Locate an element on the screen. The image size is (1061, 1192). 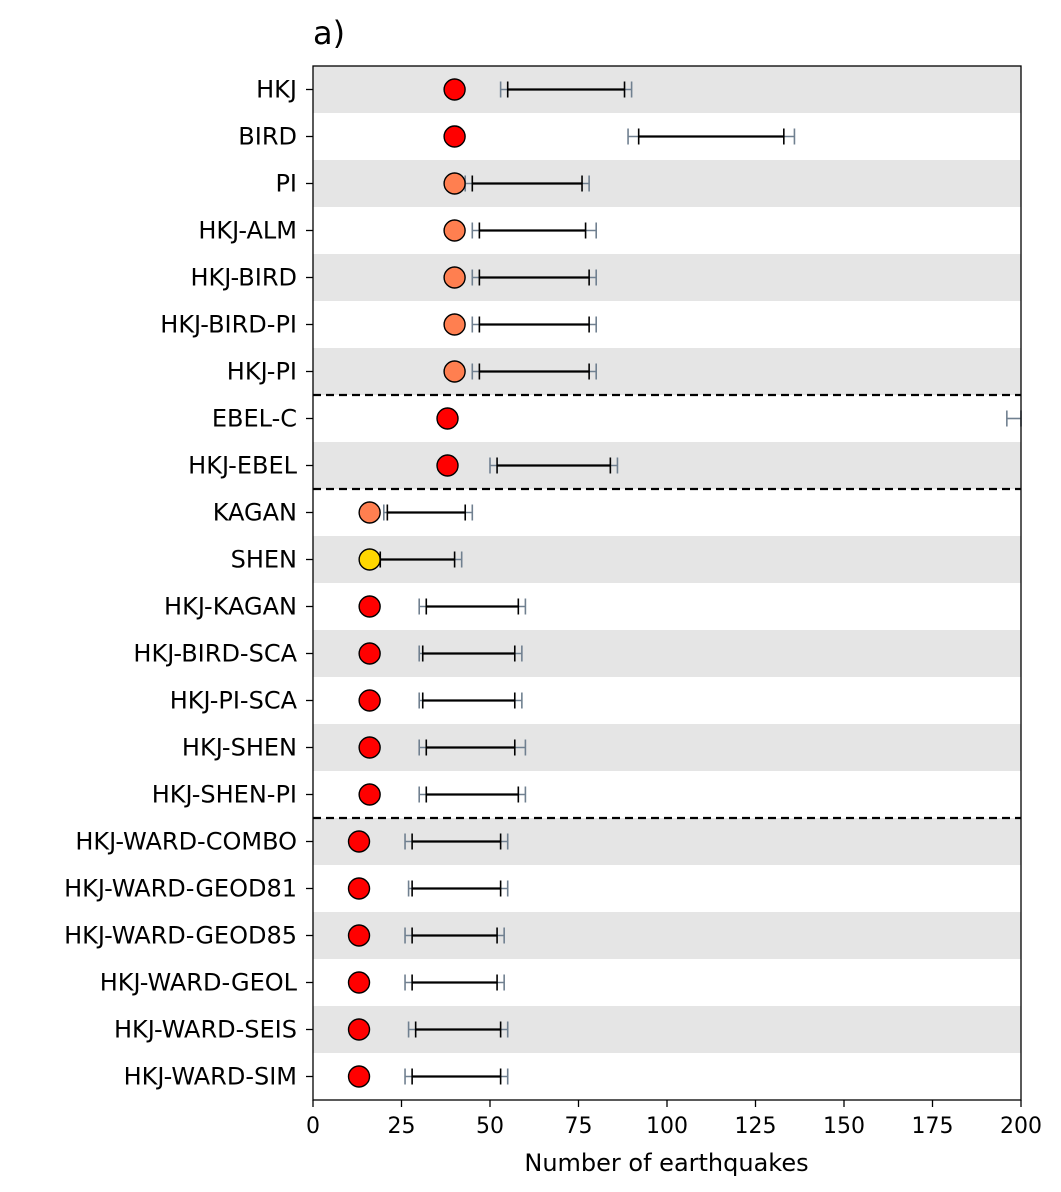
y-tick-label-hkj-alm: HKJ-ALM is located at coordinates (247, 231).